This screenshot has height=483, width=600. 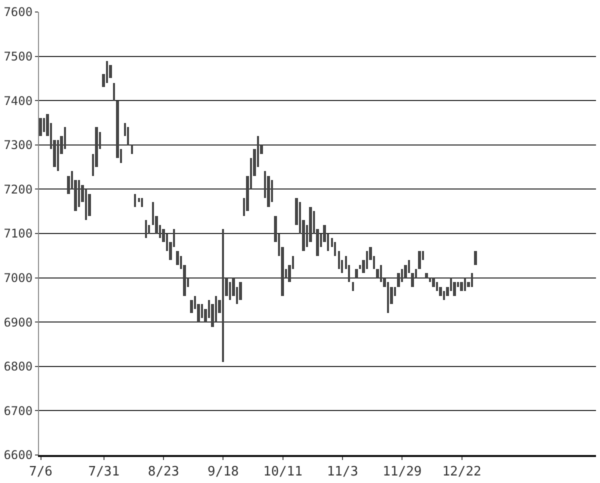 What do you see at coordinates (18, 101) in the screenshot?
I see `y-tick-label: 7400` at bounding box center [18, 101].